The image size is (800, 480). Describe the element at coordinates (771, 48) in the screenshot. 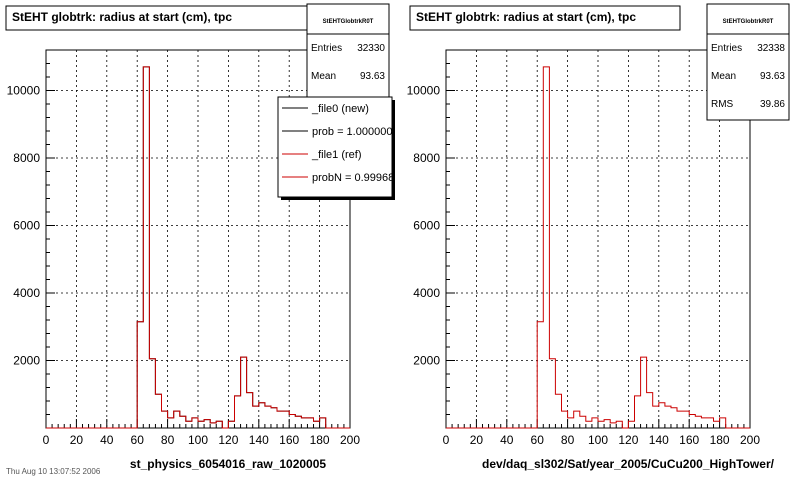

I see `stats-value: 32338` at that location.